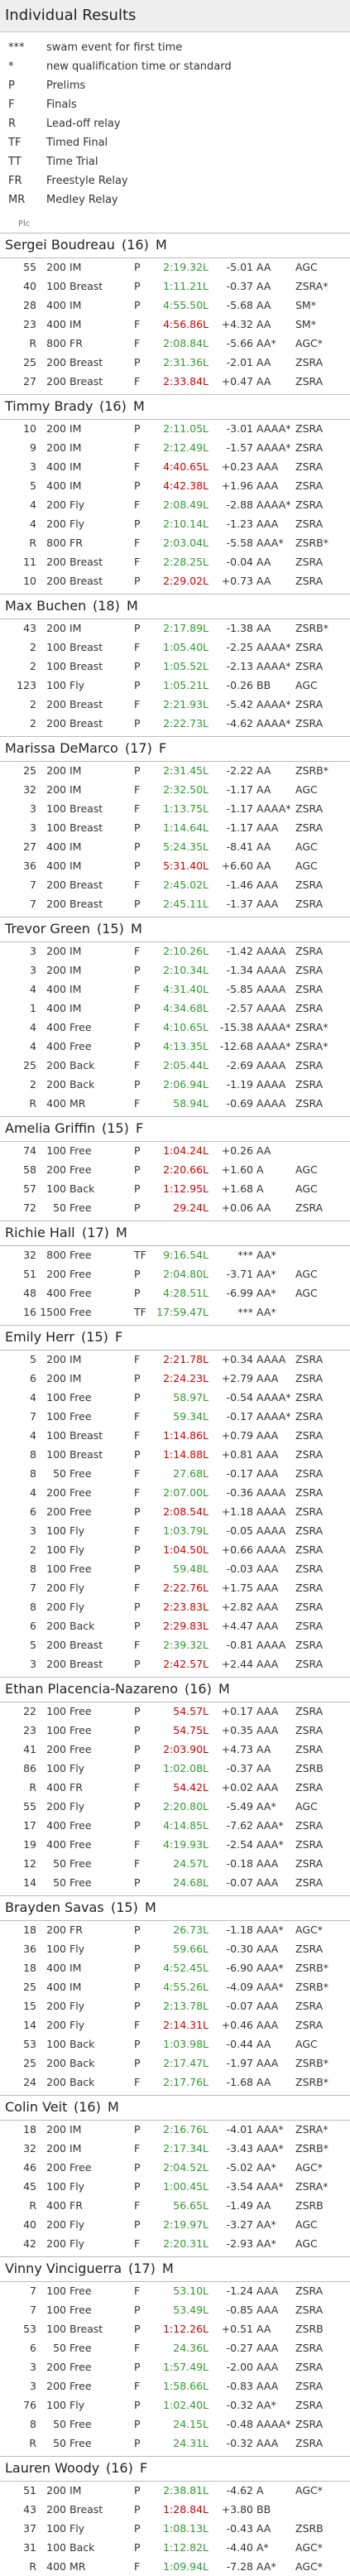  Describe the element at coordinates (150, 1907) in the screenshot. I see `swimmer-gender: M` at that location.